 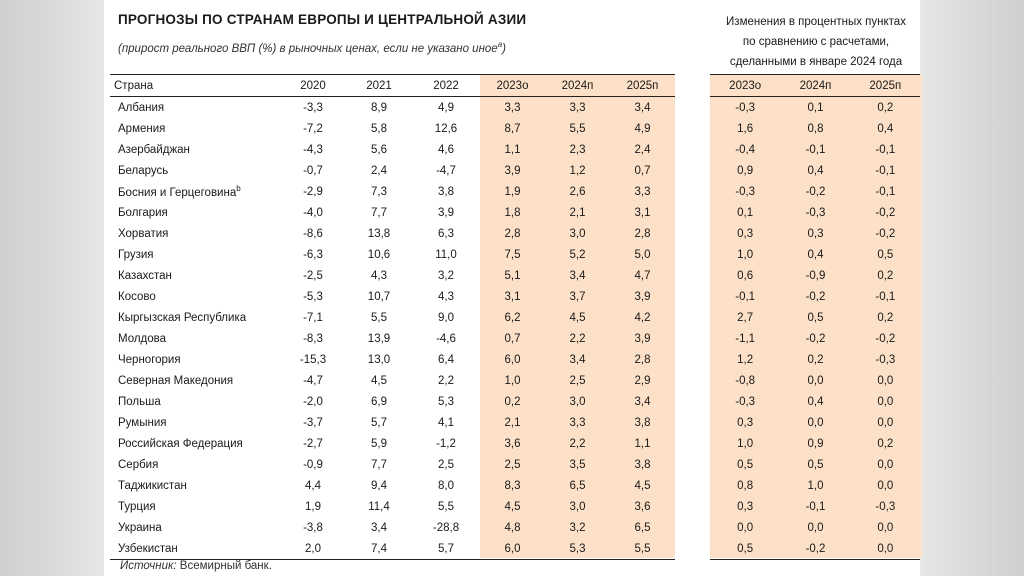 I want to click on value-cell: 3,0, so click(x=577, y=233).